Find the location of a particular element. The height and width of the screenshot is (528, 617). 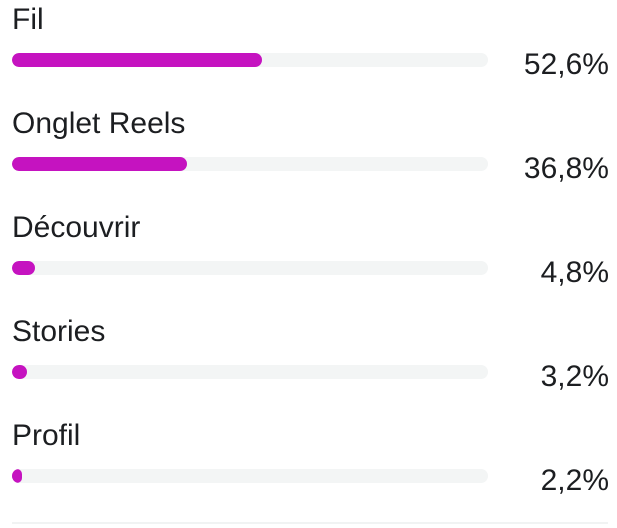

bottom-divider is located at coordinates (310, 523).